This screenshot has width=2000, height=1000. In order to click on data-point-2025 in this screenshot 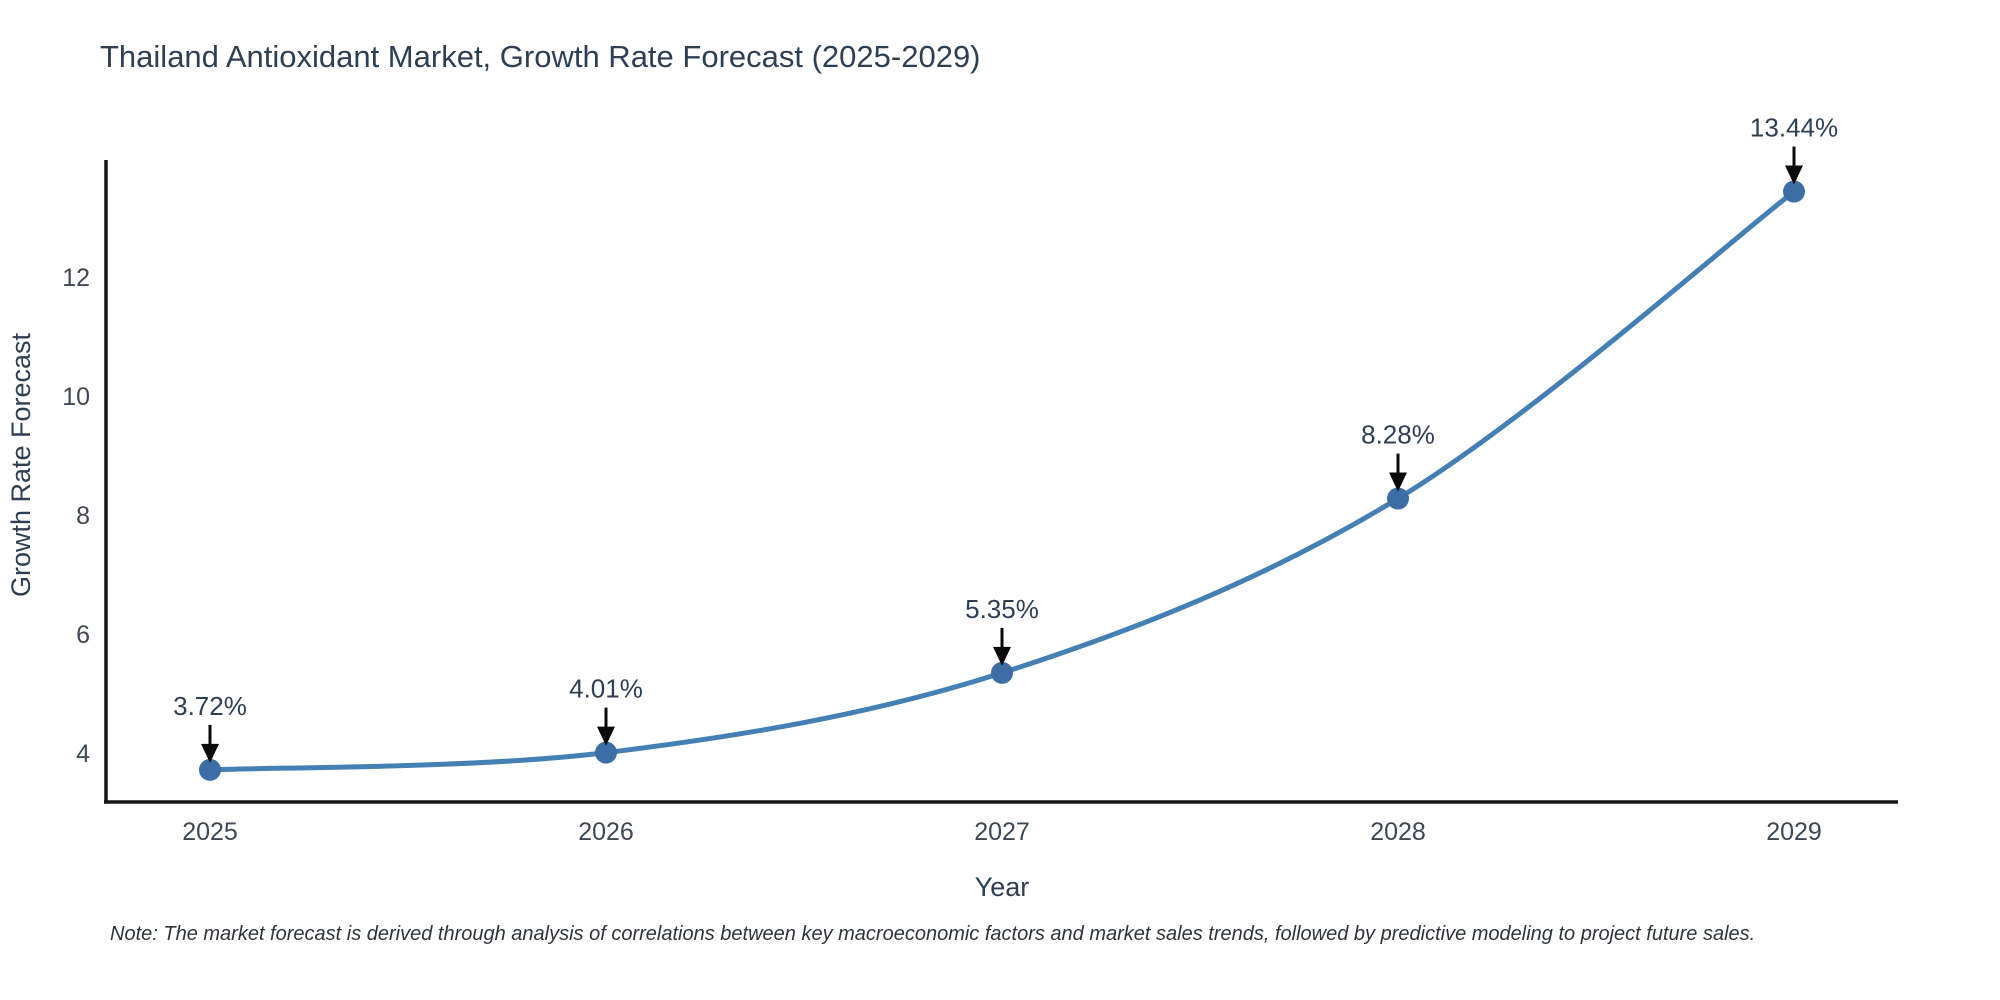, I will do `click(210, 769)`.